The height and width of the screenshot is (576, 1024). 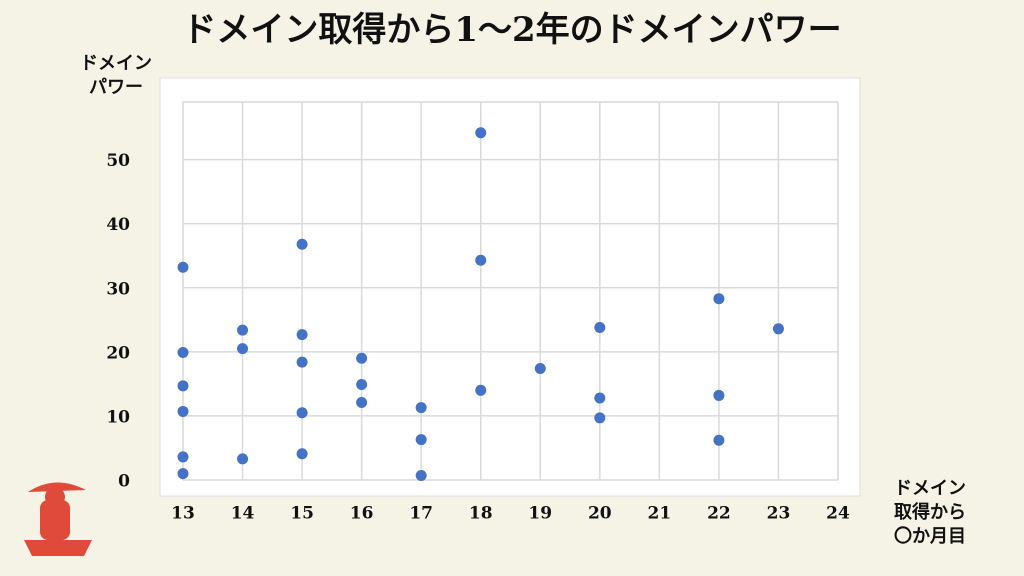 I want to click on y-axis-label: ドメイン, so click(x=116, y=63).